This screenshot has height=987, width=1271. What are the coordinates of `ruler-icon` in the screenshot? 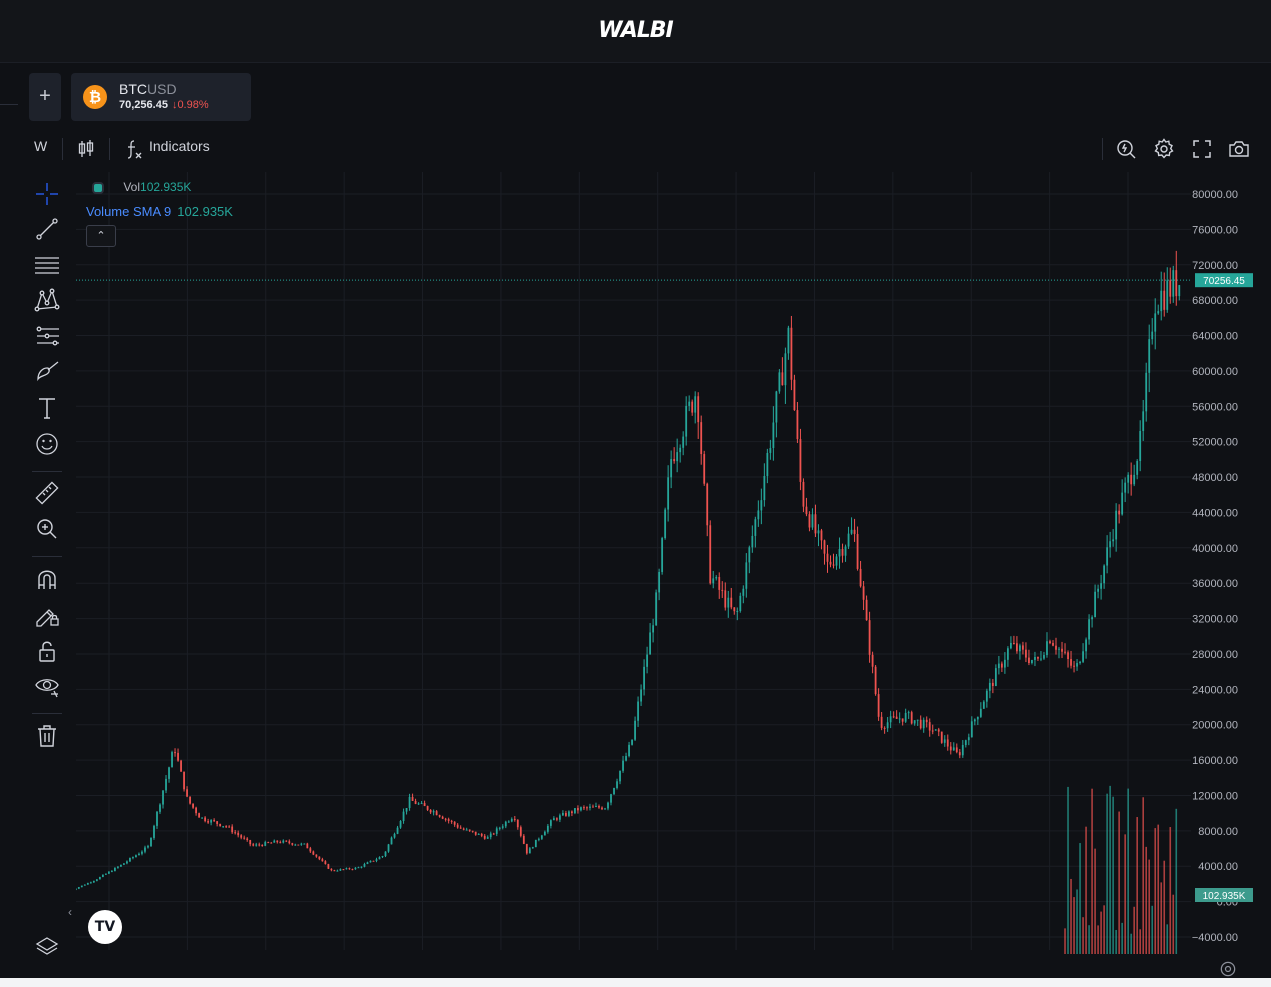 It's located at (47, 495).